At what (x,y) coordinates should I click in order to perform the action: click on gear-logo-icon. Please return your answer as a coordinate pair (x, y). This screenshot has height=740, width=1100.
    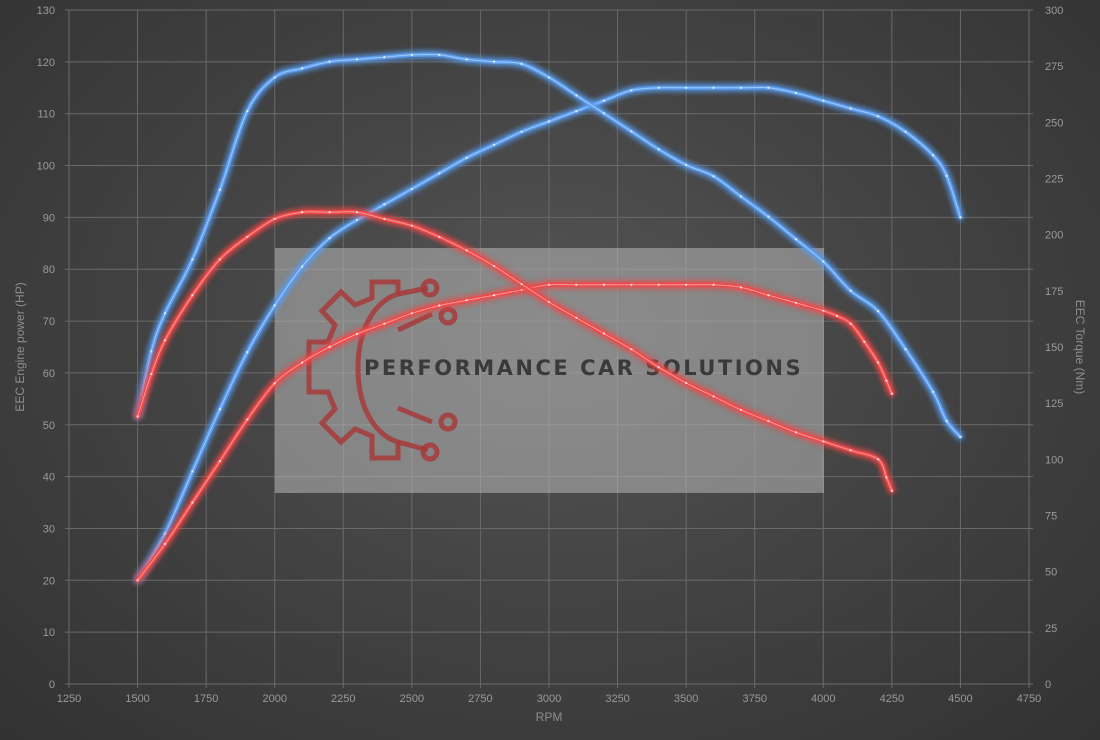
    Looking at the image, I should click on (382, 370).